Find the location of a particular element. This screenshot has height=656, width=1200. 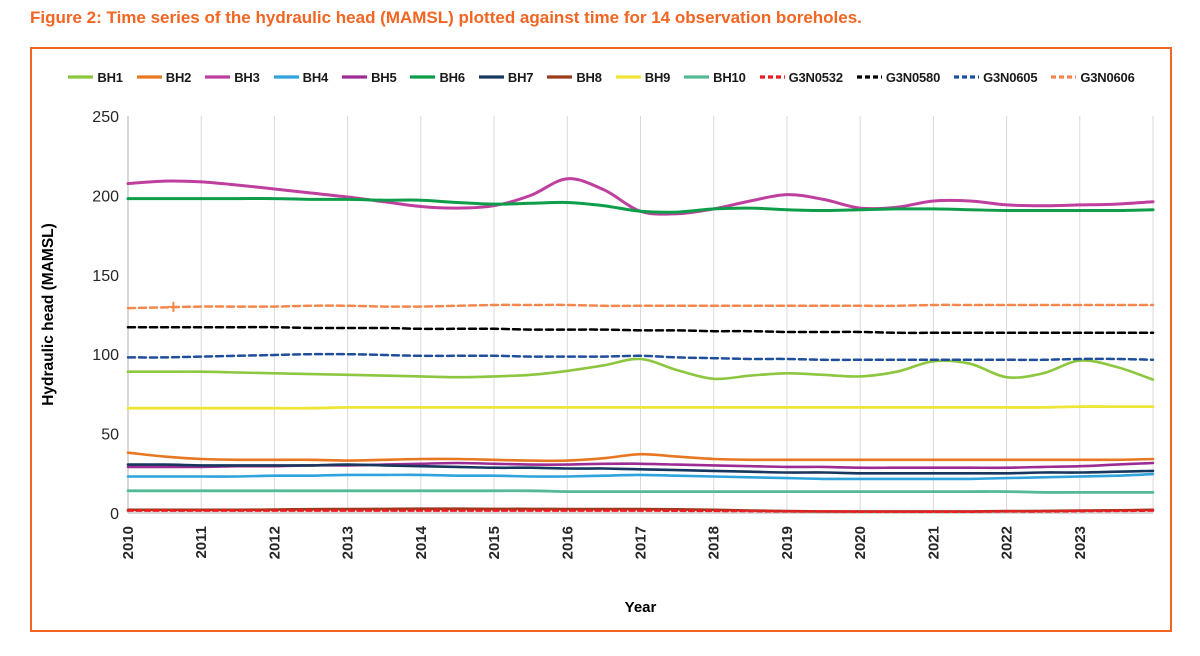

series-line-G3N0532 is located at coordinates (640, 511).